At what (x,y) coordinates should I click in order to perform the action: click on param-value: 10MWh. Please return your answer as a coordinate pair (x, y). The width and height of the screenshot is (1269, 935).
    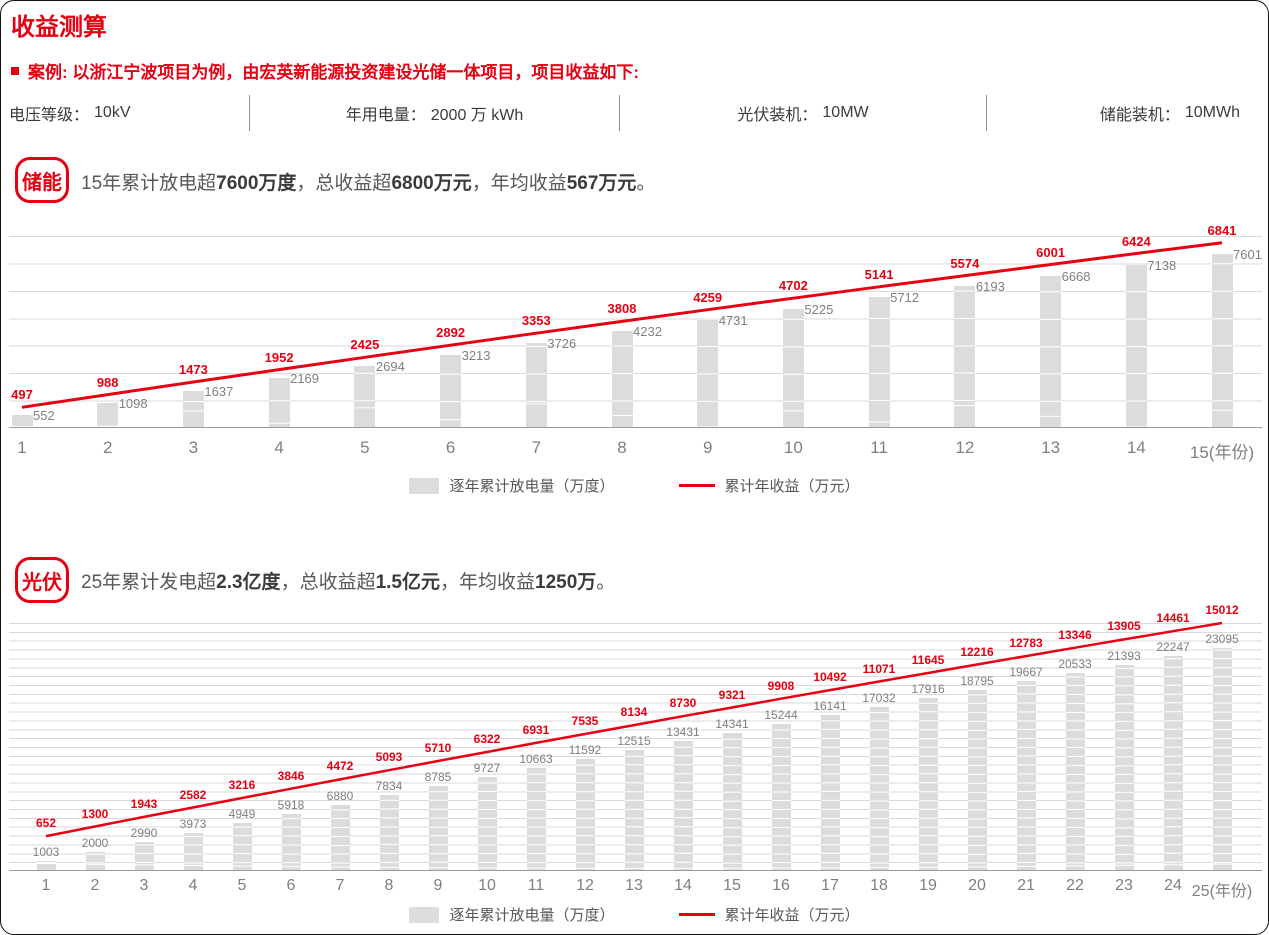
    Looking at the image, I should click on (1212, 112).